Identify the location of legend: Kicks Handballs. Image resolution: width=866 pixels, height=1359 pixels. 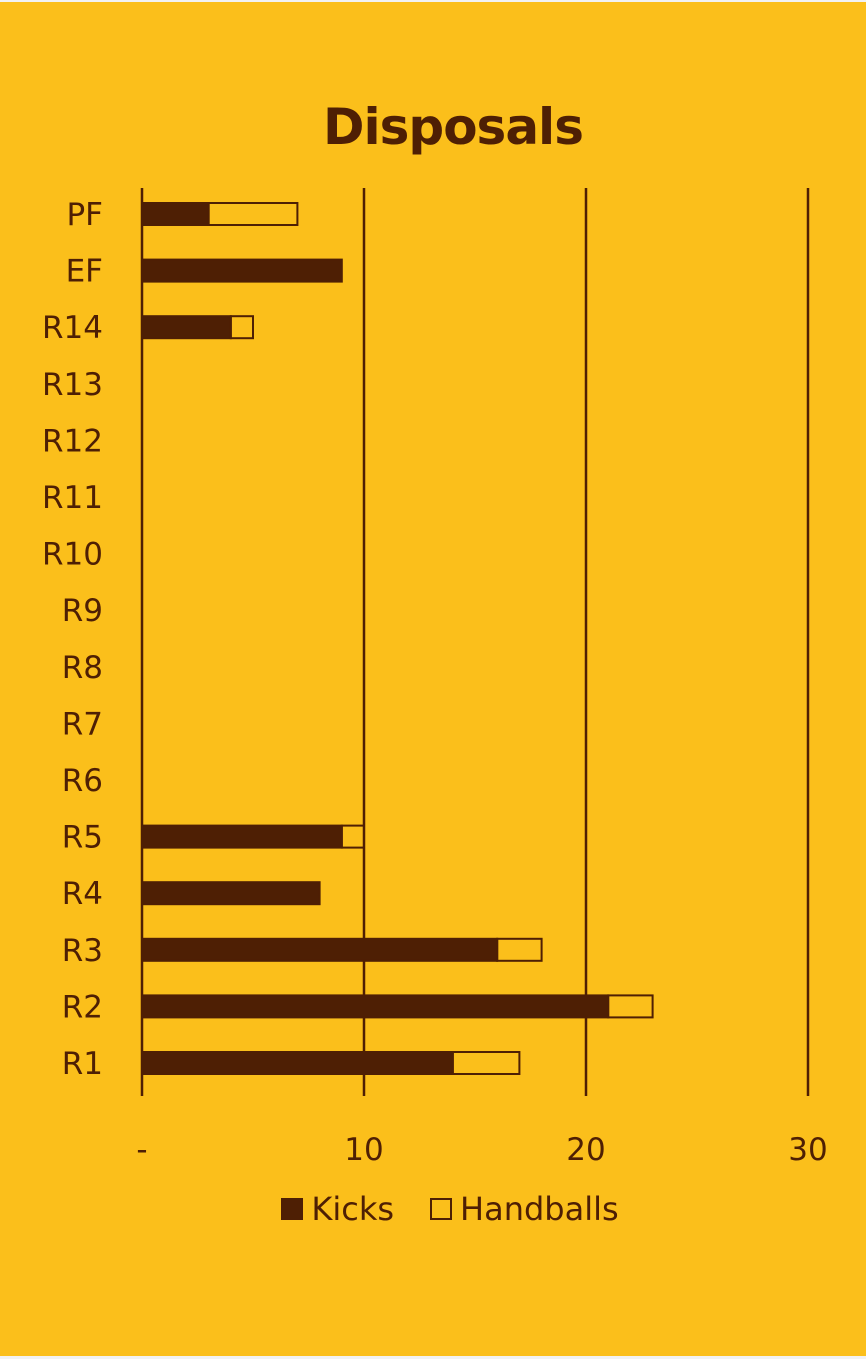
(433, 1209).